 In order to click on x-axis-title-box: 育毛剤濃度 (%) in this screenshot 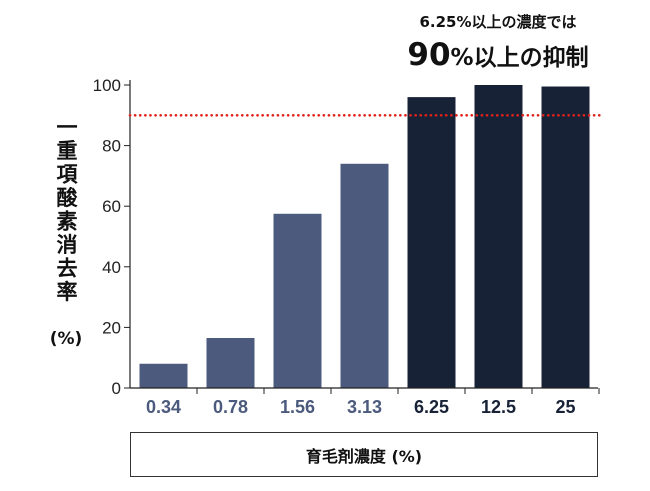, I will do `click(364, 454)`.